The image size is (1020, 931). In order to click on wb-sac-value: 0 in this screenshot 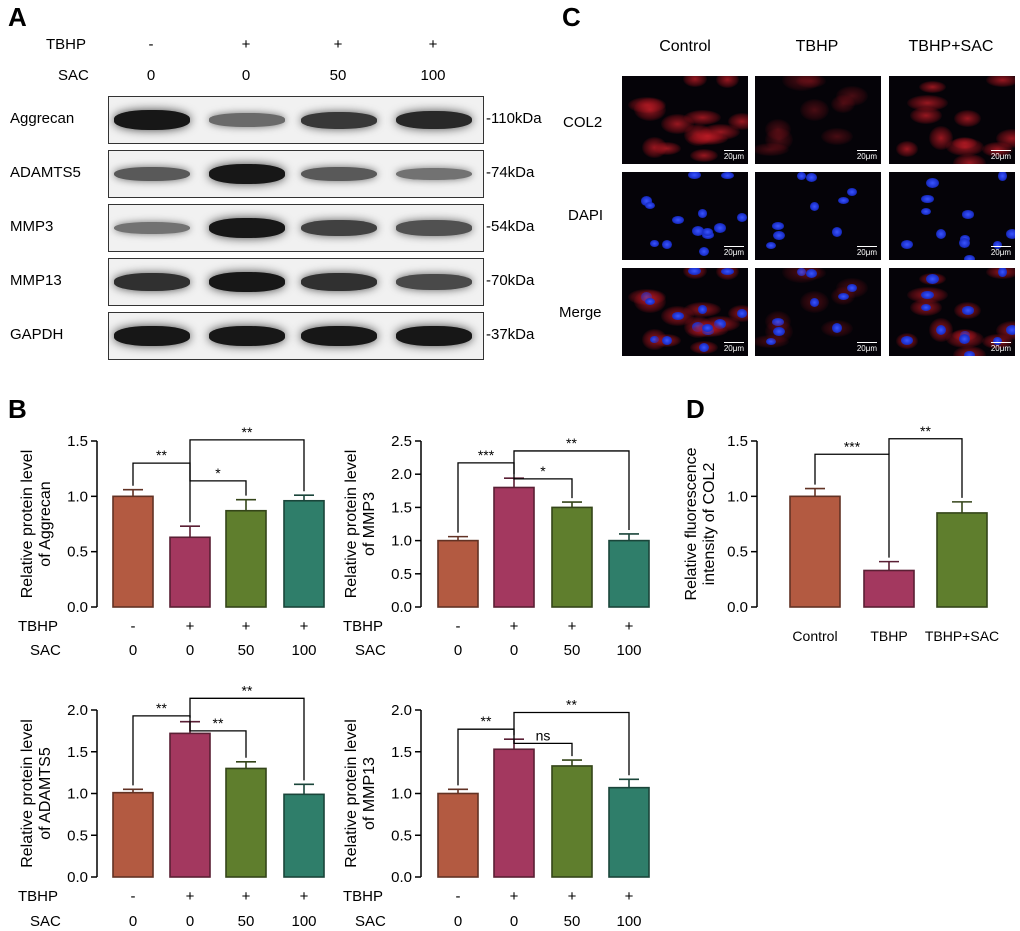, I will do `click(151, 75)`.